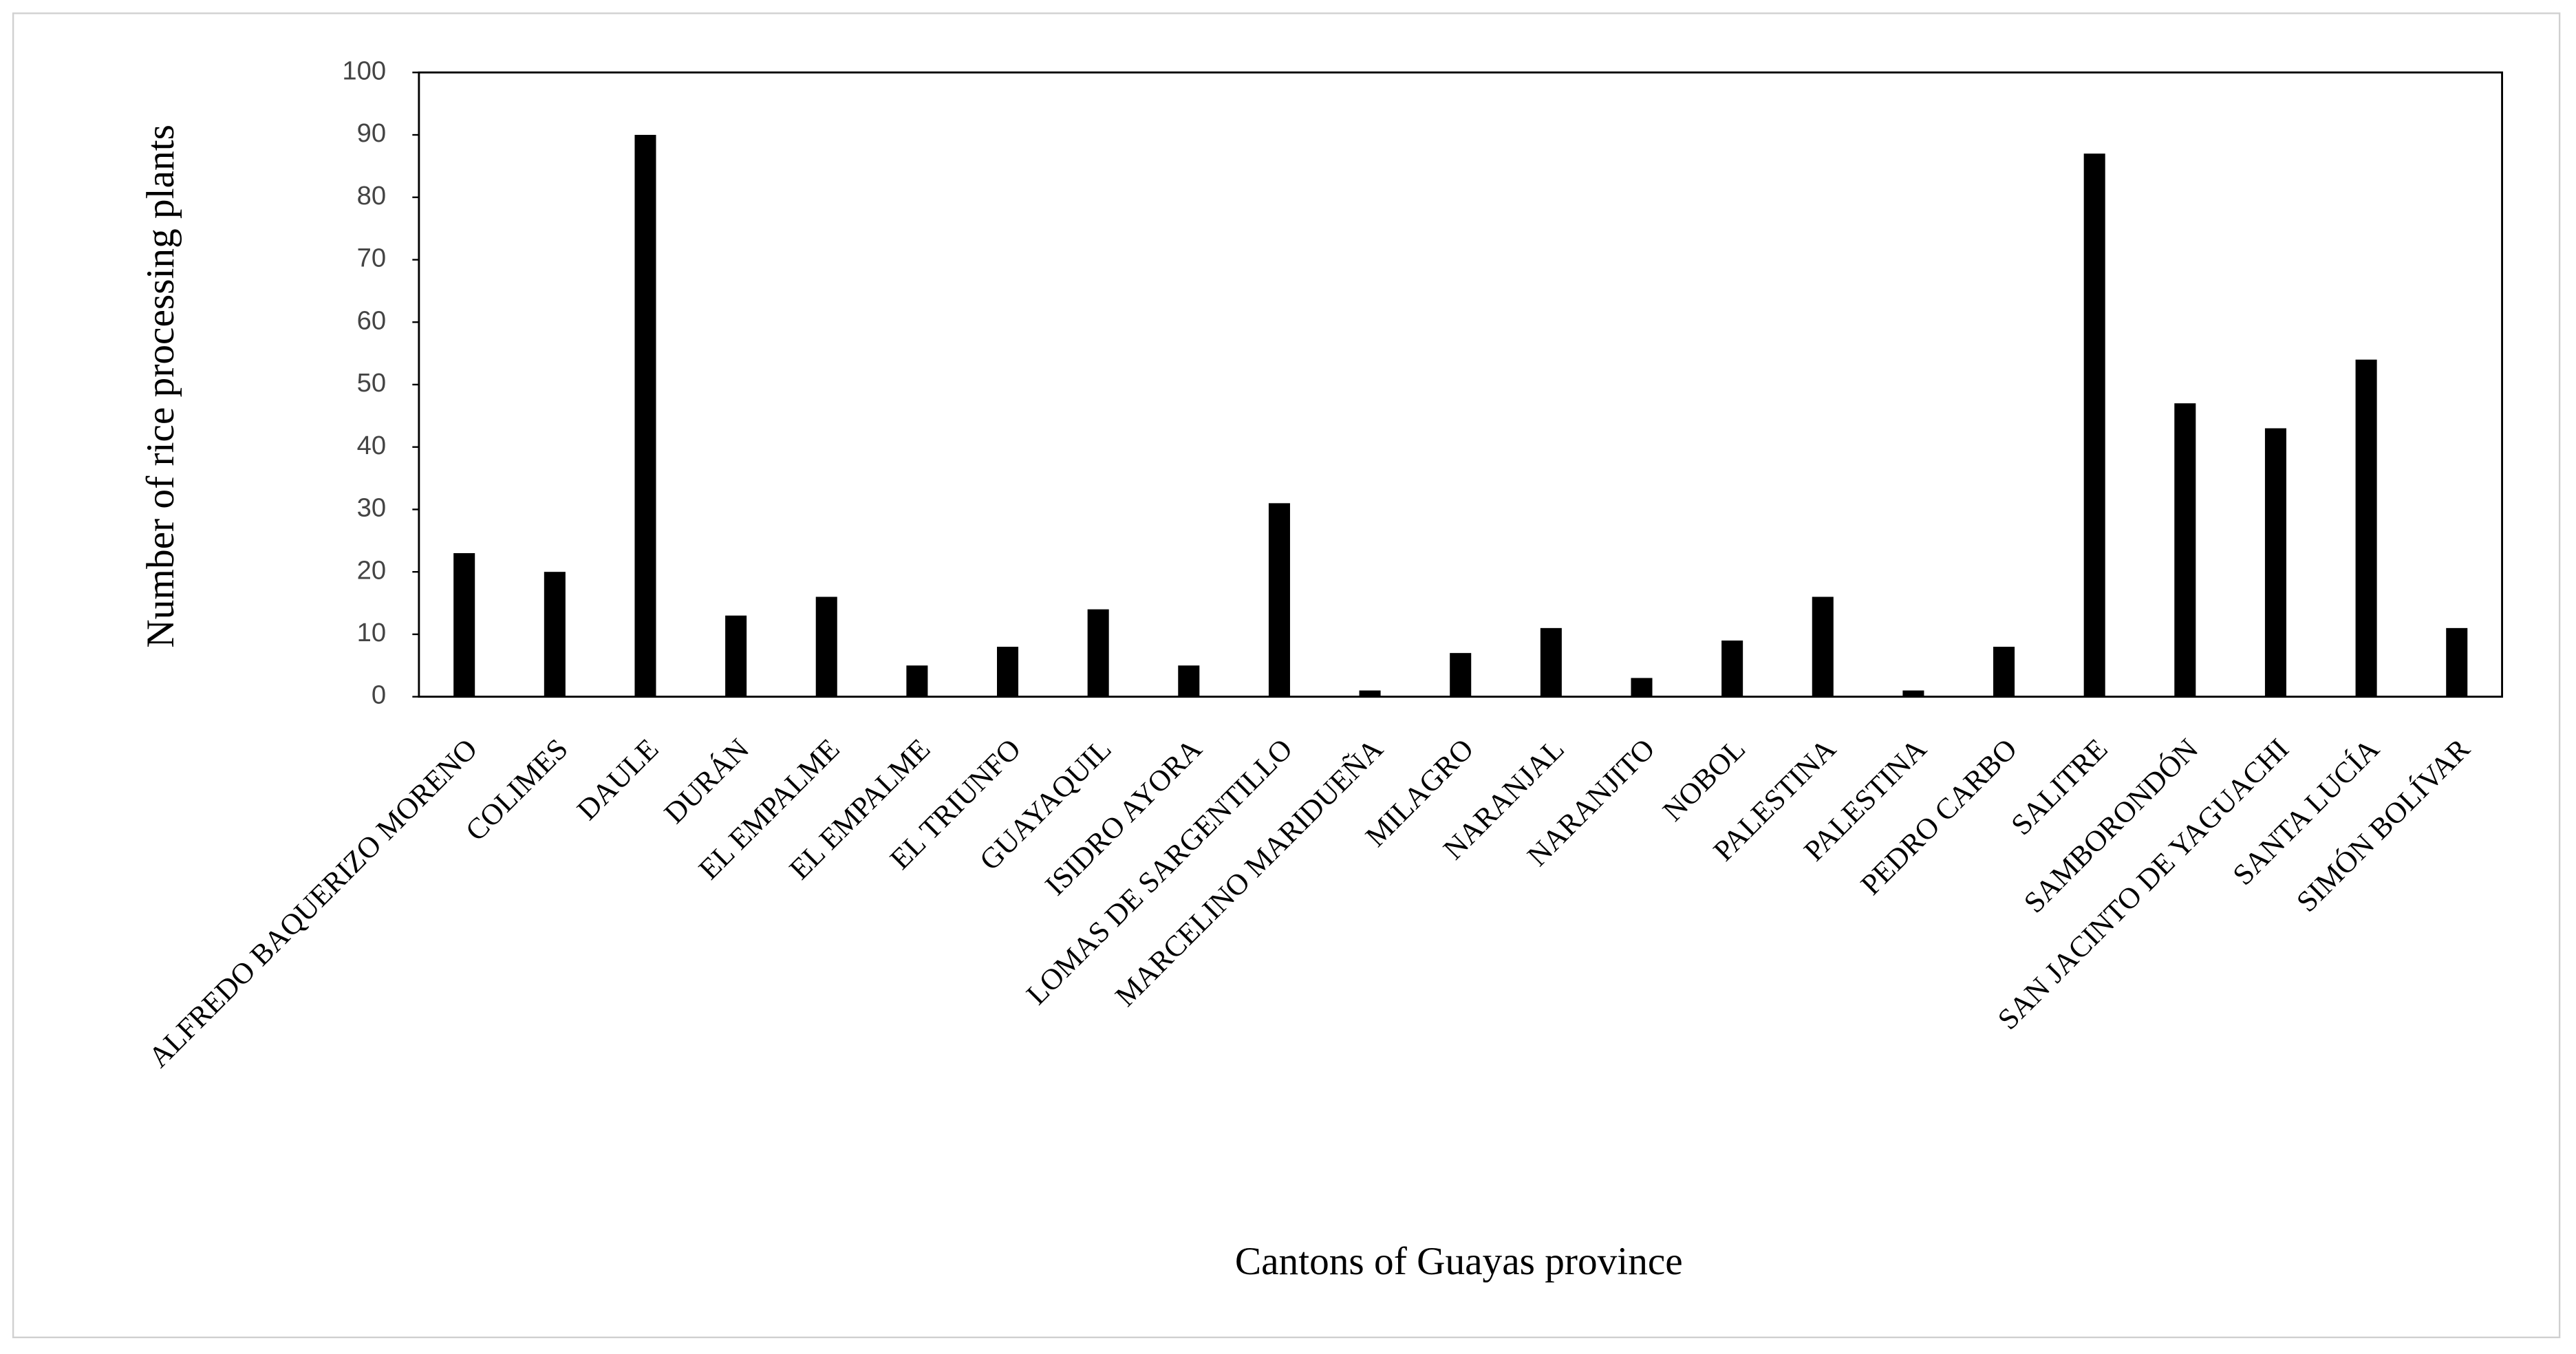 Image resolution: width=2576 pixels, height=1354 pixels. What do you see at coordinates (371, 258) in the screenshot?
I see `y-tick-label: 70` at bounding box center [371, 258].